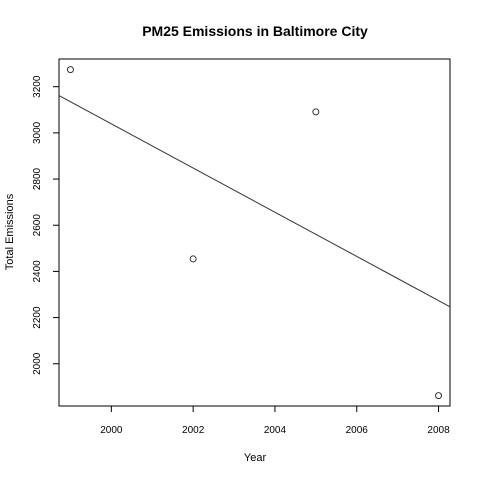 The width and height of the screenshot is (480, 480). Describe the element at coordinates (37, 271) in the screenshot. I see `y-tick-label: 2400` at that location.